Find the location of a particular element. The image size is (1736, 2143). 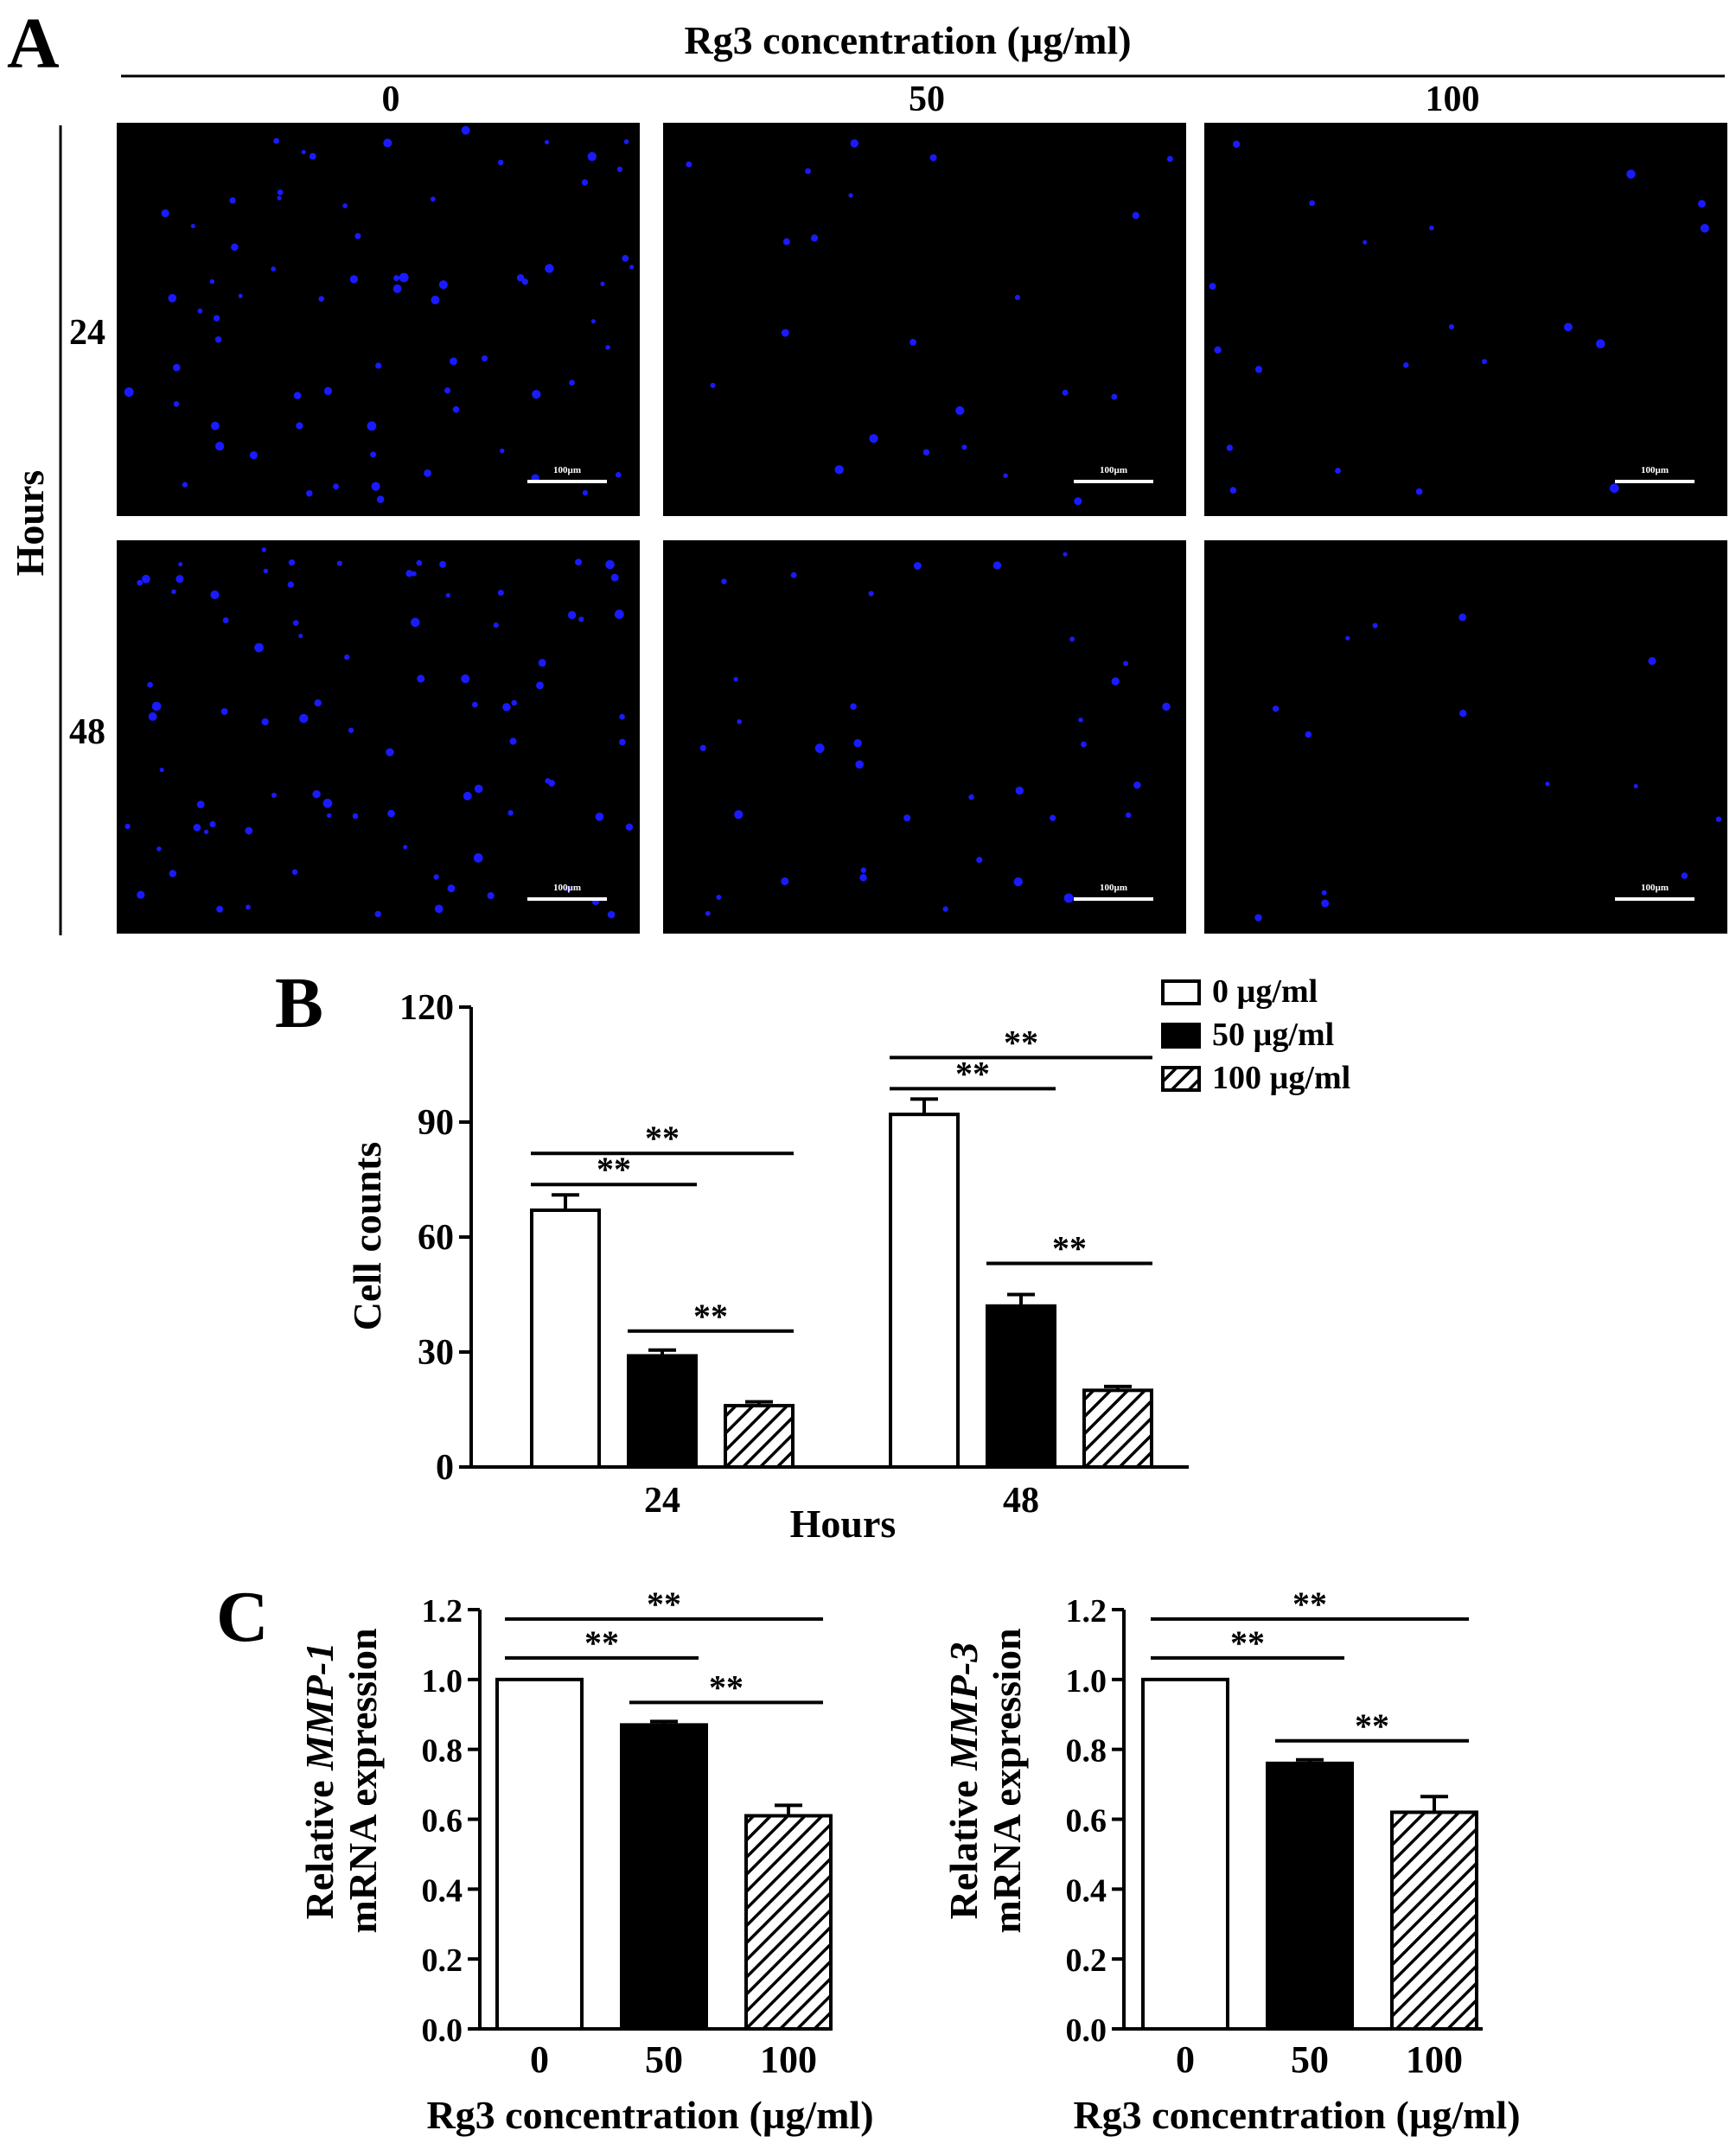

micrograph-background is located at coordinates (1465, 737).